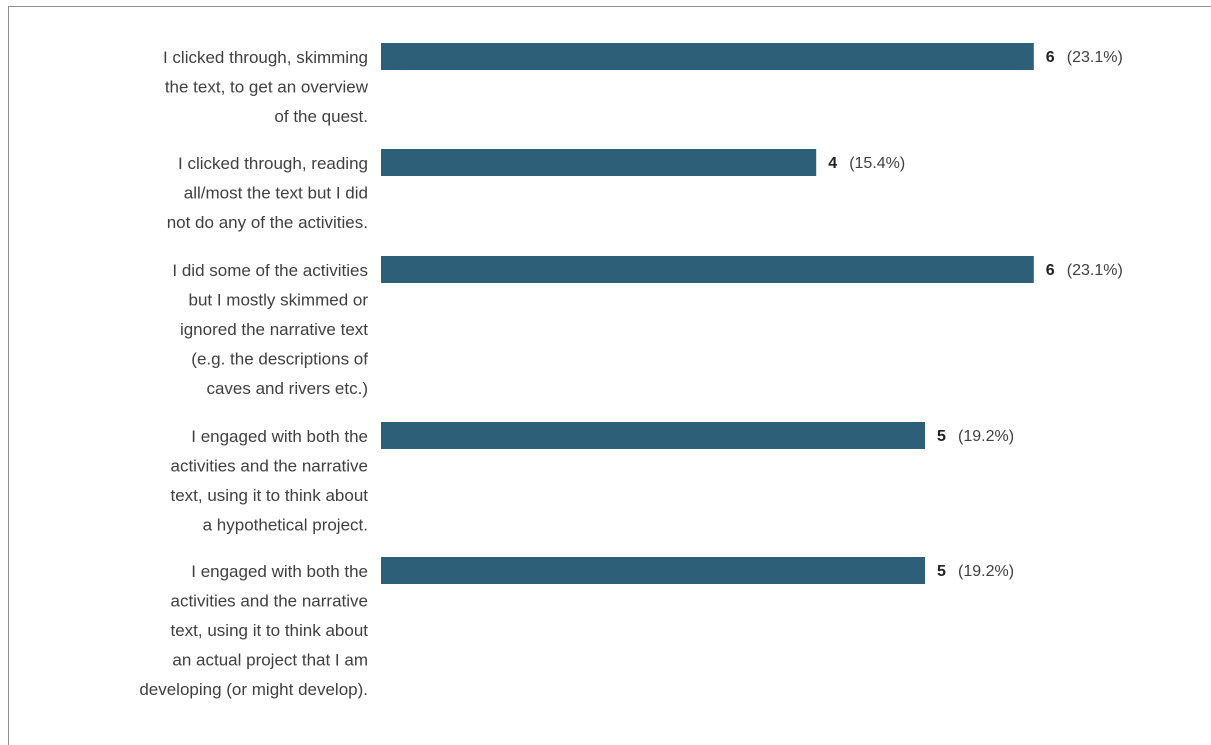 Image resolution: width=1211 pixels, height=745 pixels. What do you see at coordinates (273, 163) in the screenshot?
I see `category-label-line: I clicked through, reading` at bounding box center [273, 163].